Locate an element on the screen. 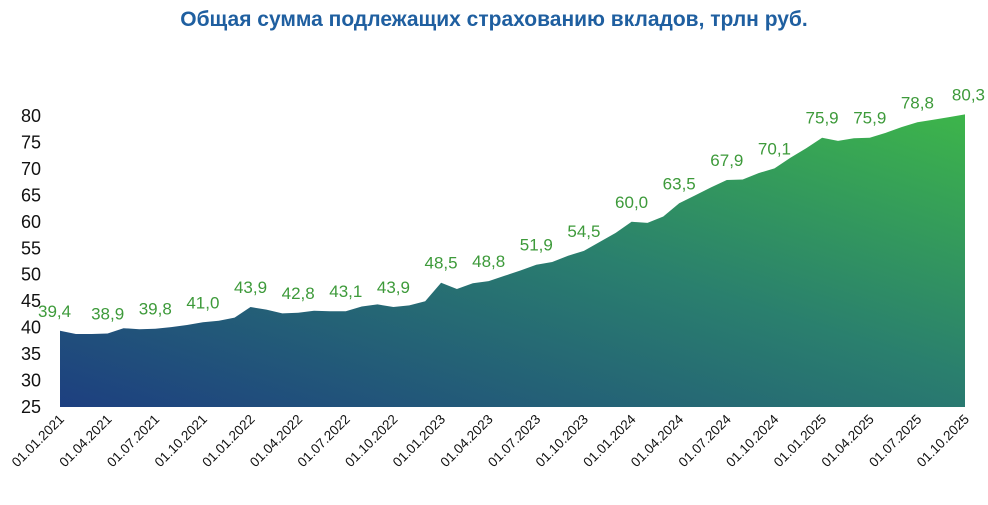 The image size is (988, 505). y-tick-label: 30 is located at coordinates (31, 381).